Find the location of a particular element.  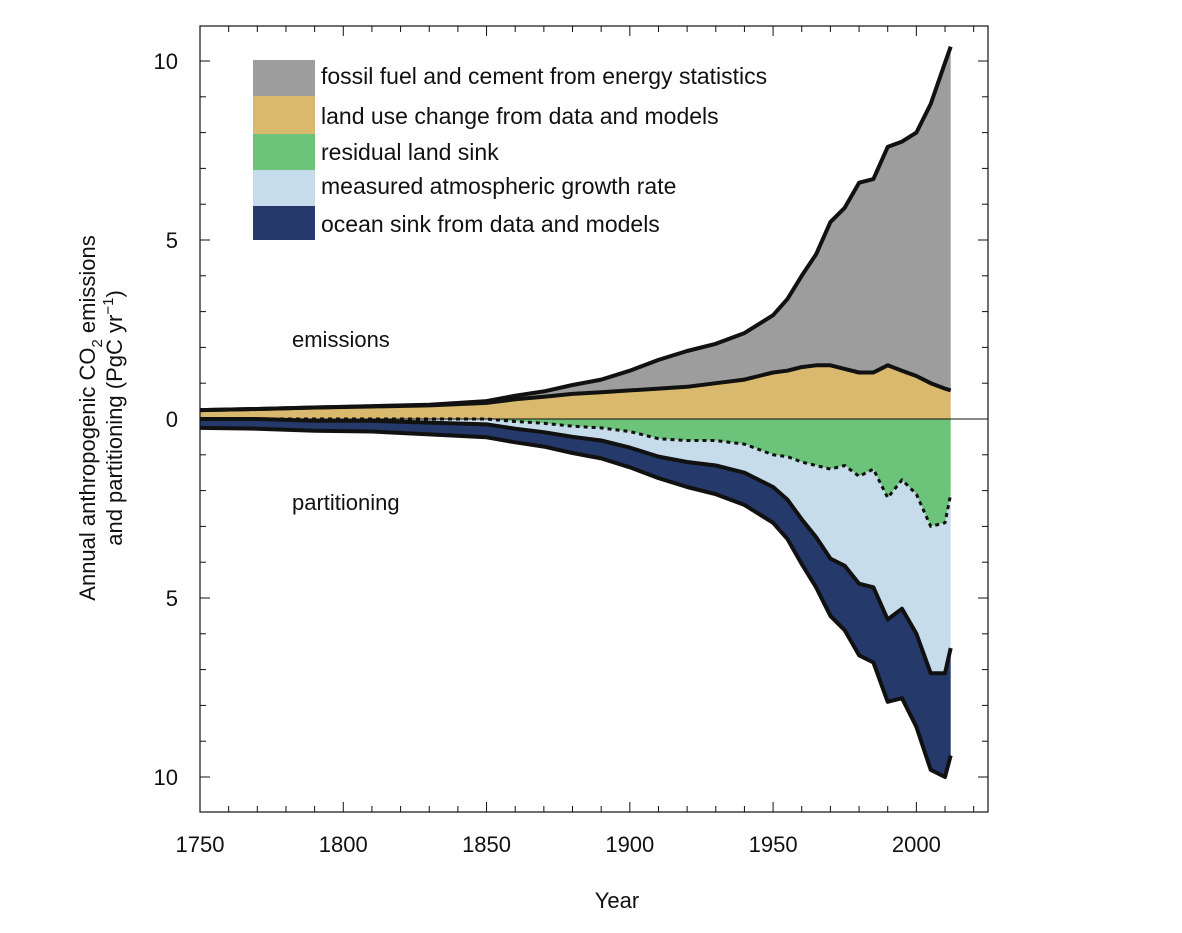

legend-item: measured atmospheric growth rate is located at coordinates (464, 188).